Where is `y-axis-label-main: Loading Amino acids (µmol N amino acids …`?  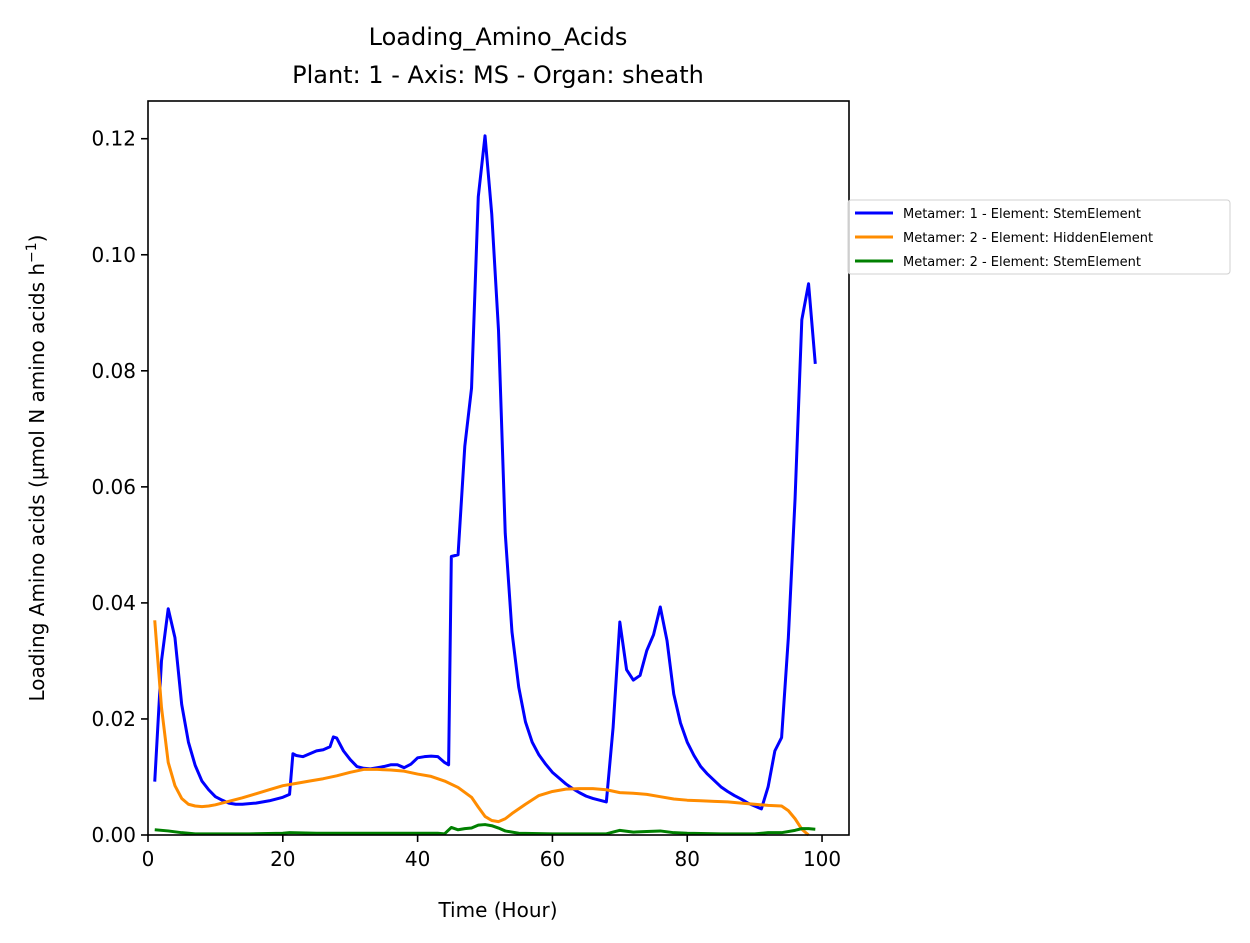
y-axis-label-main: Loading Amino acids (µmol N amino acids … is located at coordinates (37, 482).